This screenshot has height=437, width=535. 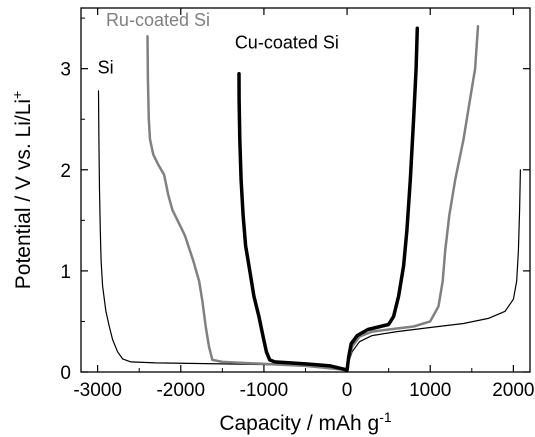 What do you see at coordinates (106, 68) in the screenshot?
I see `series-label-si: Si` at bounding box center [106, 68].